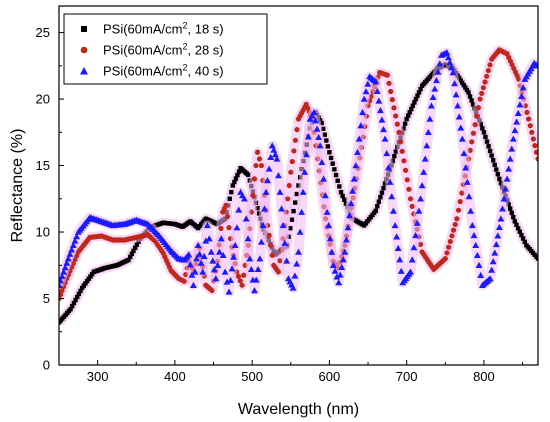 The image size is (550, 422). What do you see at coordinates (484, 376) in the screenshot?
I see `x-tick-label: 800` at bounding box center [484, 376].